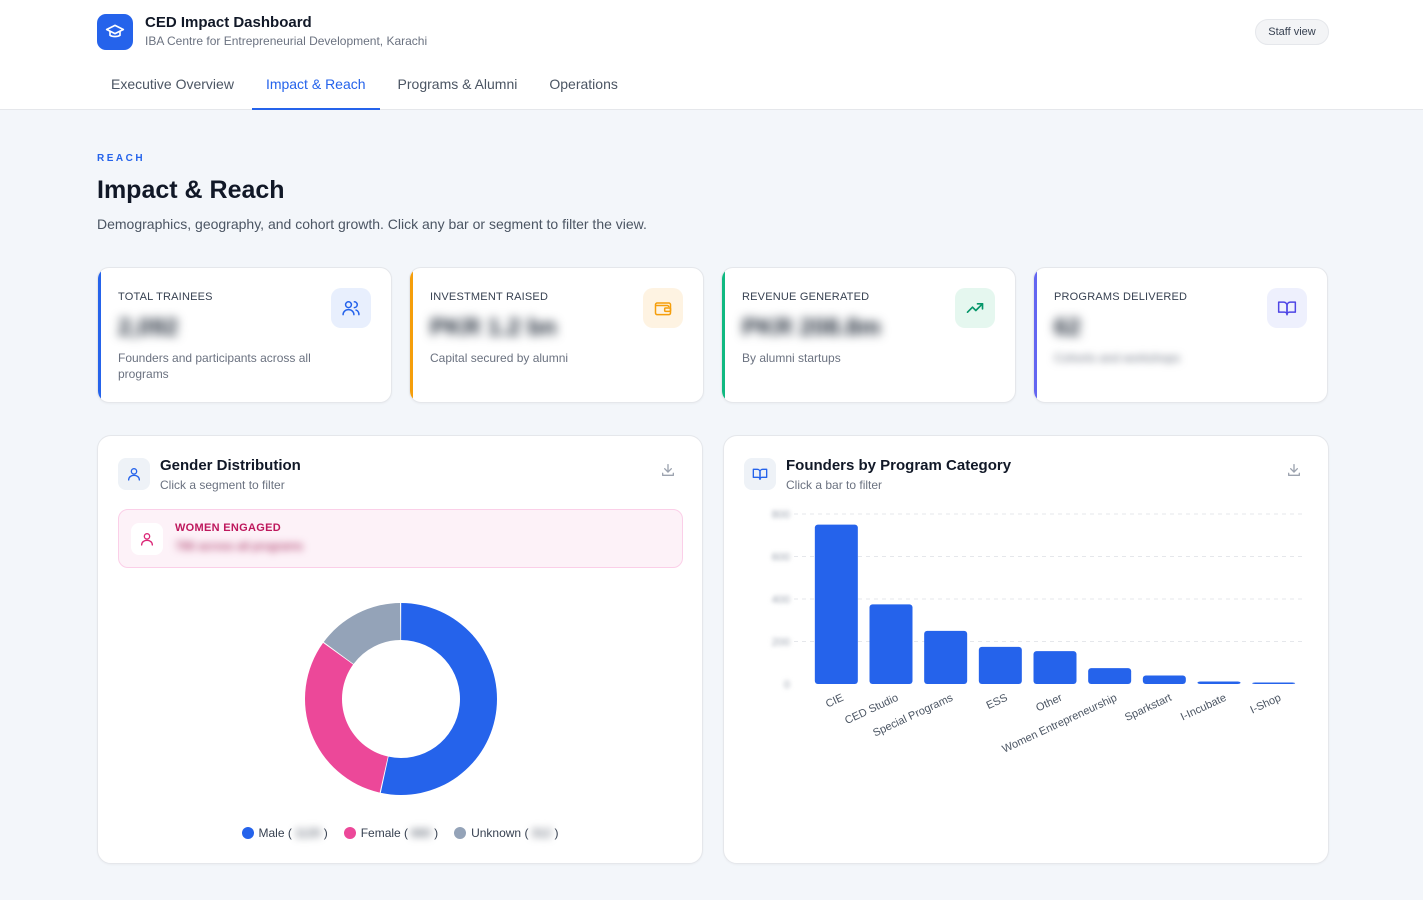  Describe the element at coordinates (1049, 703) in the screenshot. I see `x-tick-label: Other` at that location.